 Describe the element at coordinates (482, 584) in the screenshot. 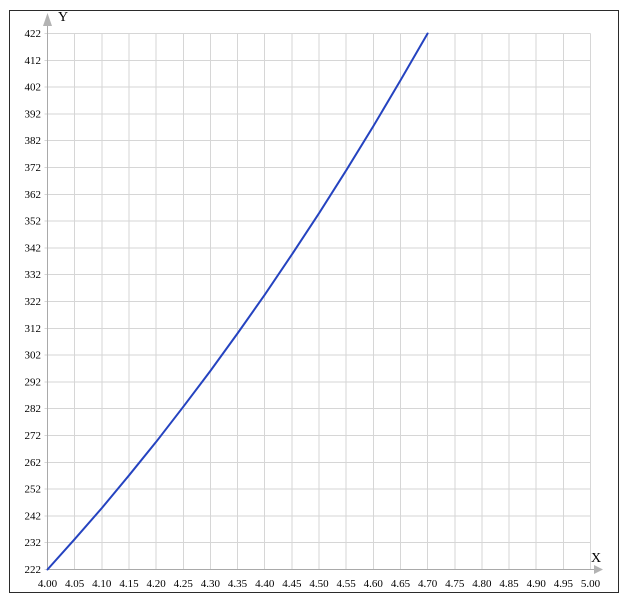

I see `x-tick-label: 4.80` at that location.